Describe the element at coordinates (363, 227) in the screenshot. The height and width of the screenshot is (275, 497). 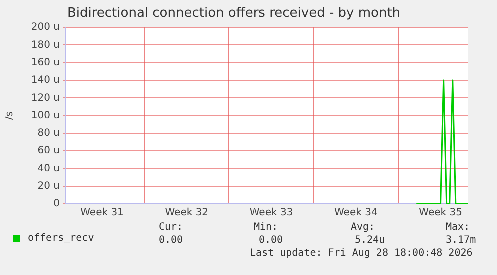
I see `text: Avg:` at that location.